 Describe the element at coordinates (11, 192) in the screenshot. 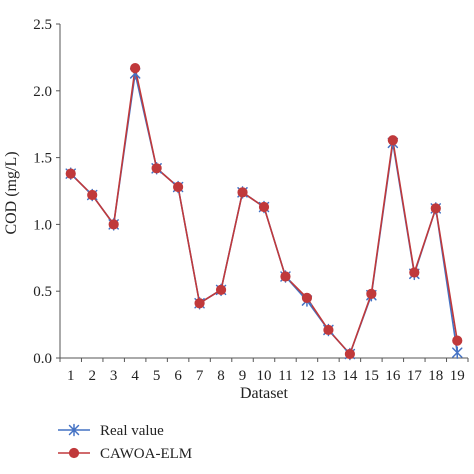

I see `y-axis-label: COD (mg/L)` at that location.